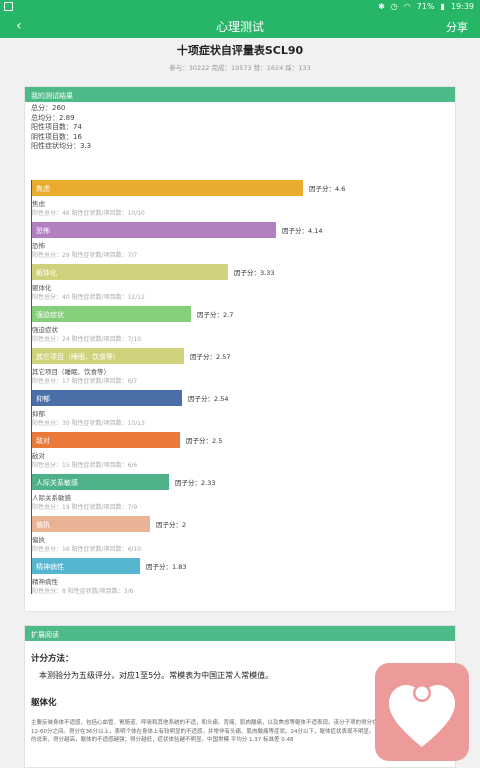 Image resolution: width=480 pixels, height=768 pixels. I want to click on summary-total: 总分：260, so click(48, 108).